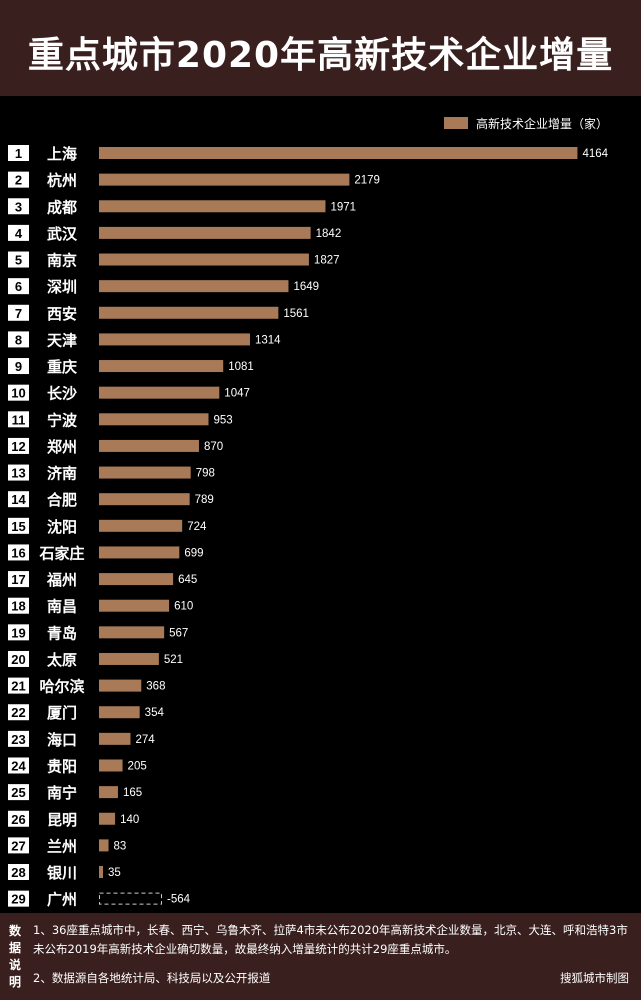  I want to click on value-label: 1649, so click(306, 287).